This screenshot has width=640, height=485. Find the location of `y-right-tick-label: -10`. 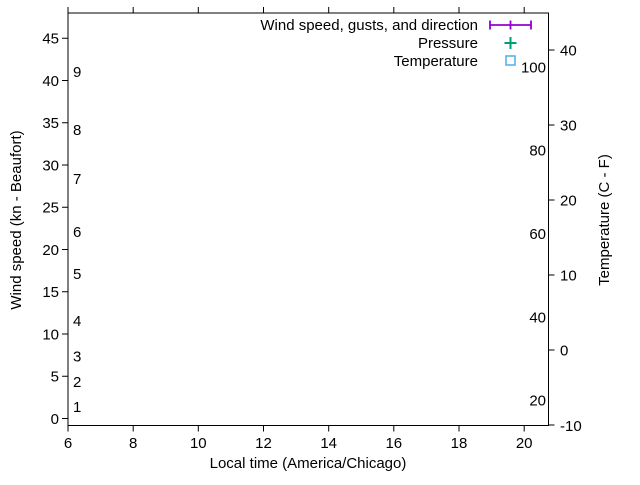

y-right-tick-label: -10 is located at coordinates (571, 426).